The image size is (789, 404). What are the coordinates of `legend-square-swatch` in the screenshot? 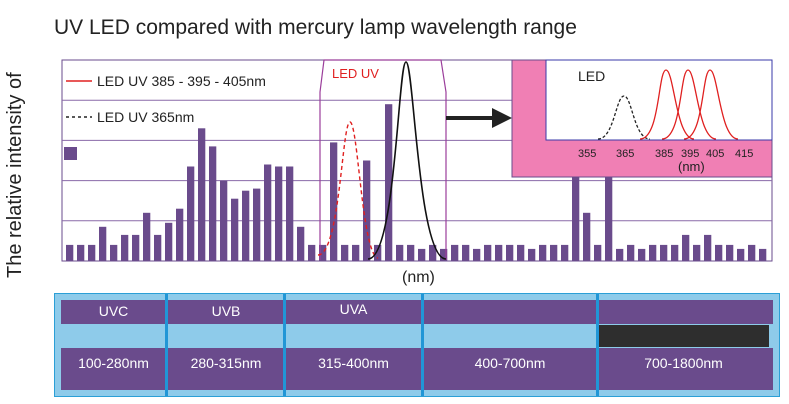 It's located at (70, 153).